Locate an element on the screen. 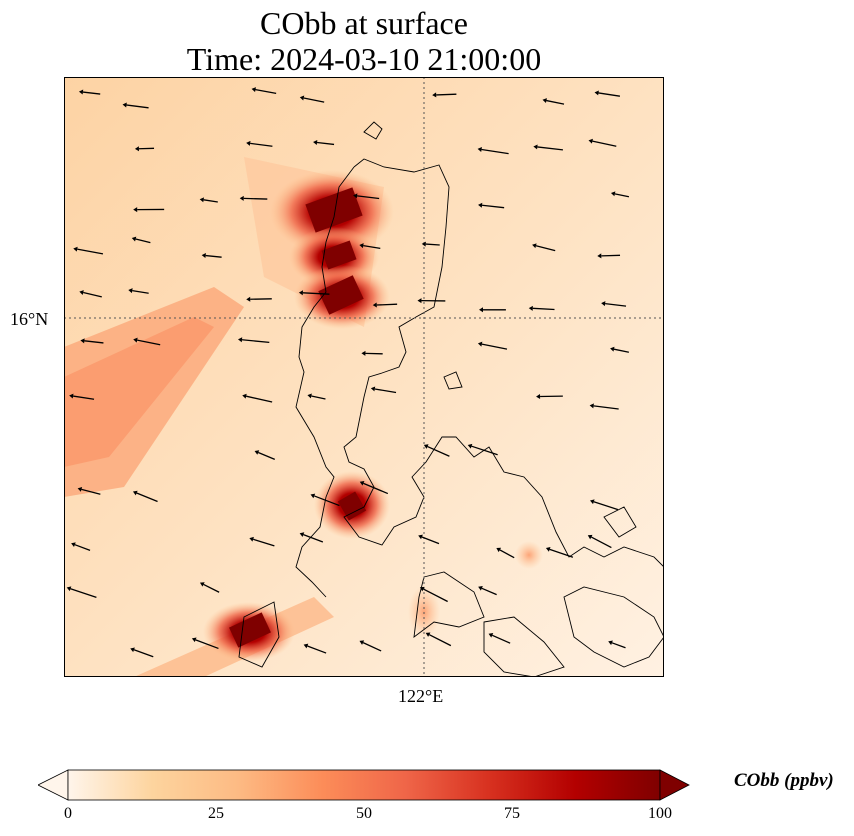 The image size is (854, 836). colorbar-extend-high is located at coordinates (674, 785).